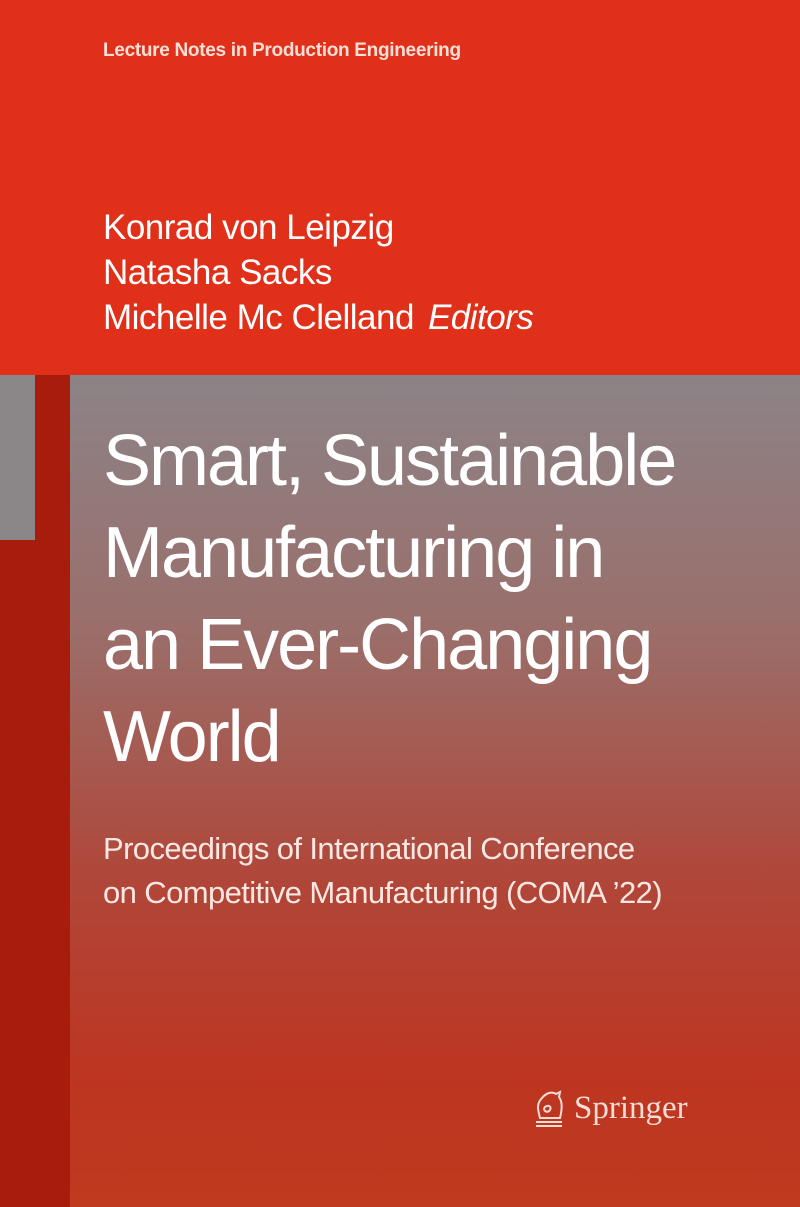 This screenshot has height=1207, width=800. What do you see at coordinates (390, 461) in the screenshot?
I see `title-line: Smart, Sustainable` at bounding box center [390, 461].